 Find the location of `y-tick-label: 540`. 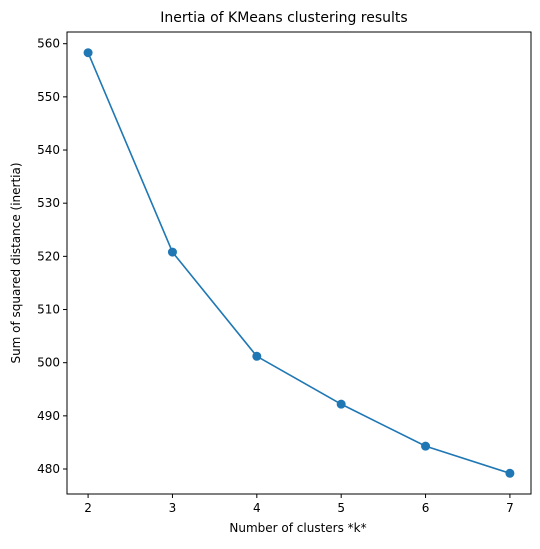

y-tick-label: 540 is located at coordinates (48, 150).